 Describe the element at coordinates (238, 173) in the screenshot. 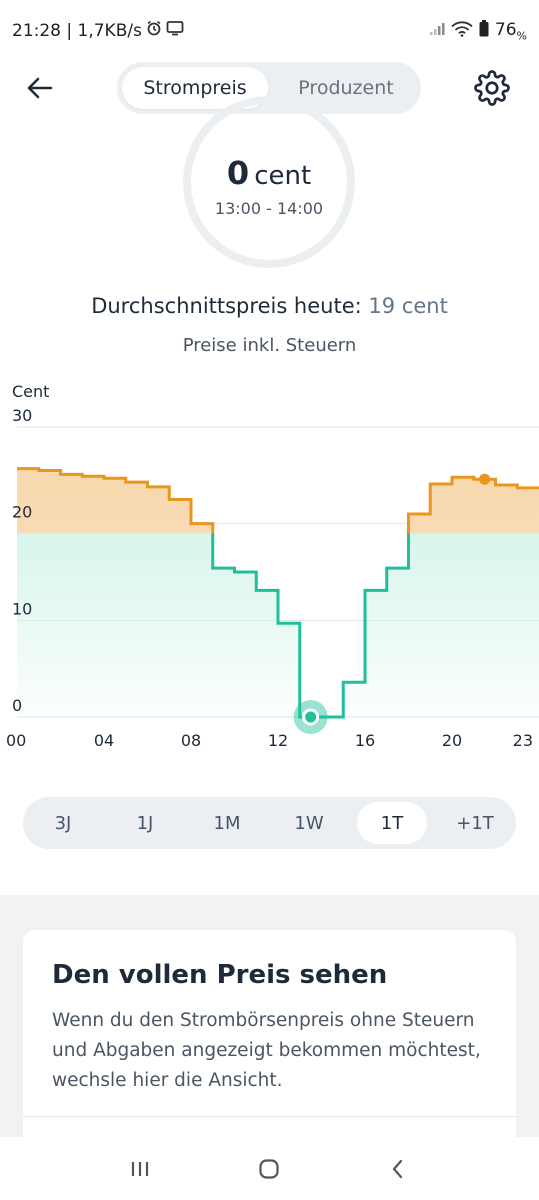

I see `current-price-value: 0` at that location.